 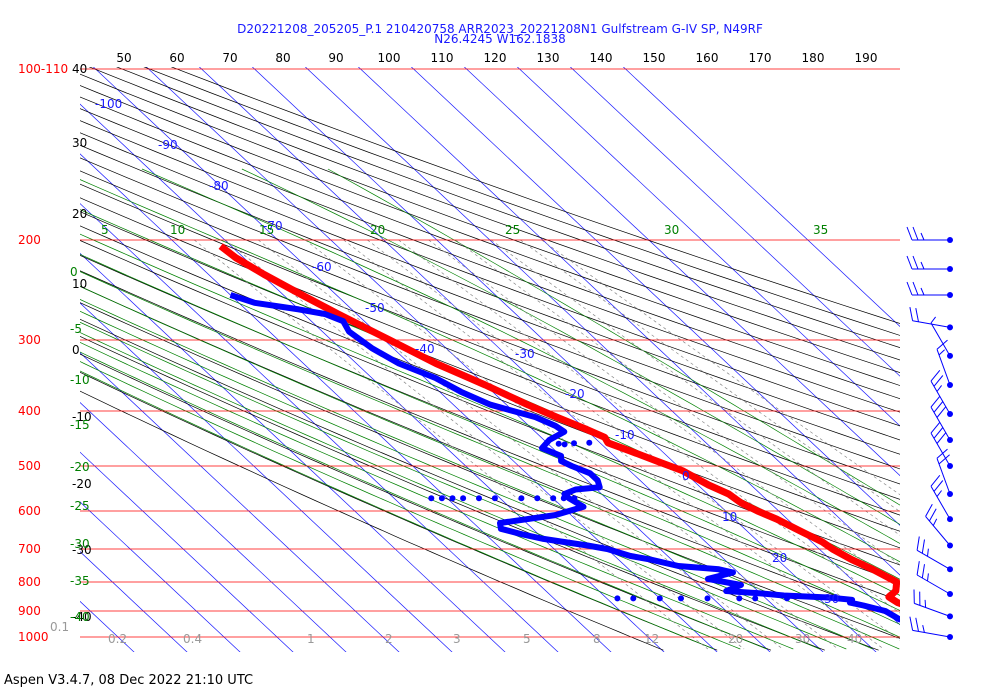 What do you see at coordinates (80, 506) in the screenshot?
I see `moist-adiabat-label: -25` at bounding box center [80, 506].